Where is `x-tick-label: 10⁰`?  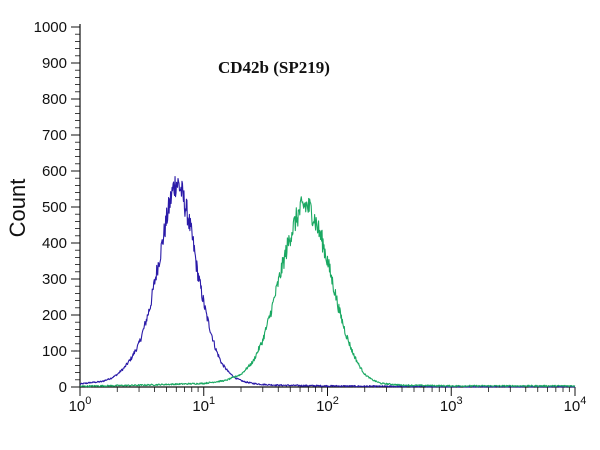
x-tick-label: 10⁰ is located at coordinates (80, 405).